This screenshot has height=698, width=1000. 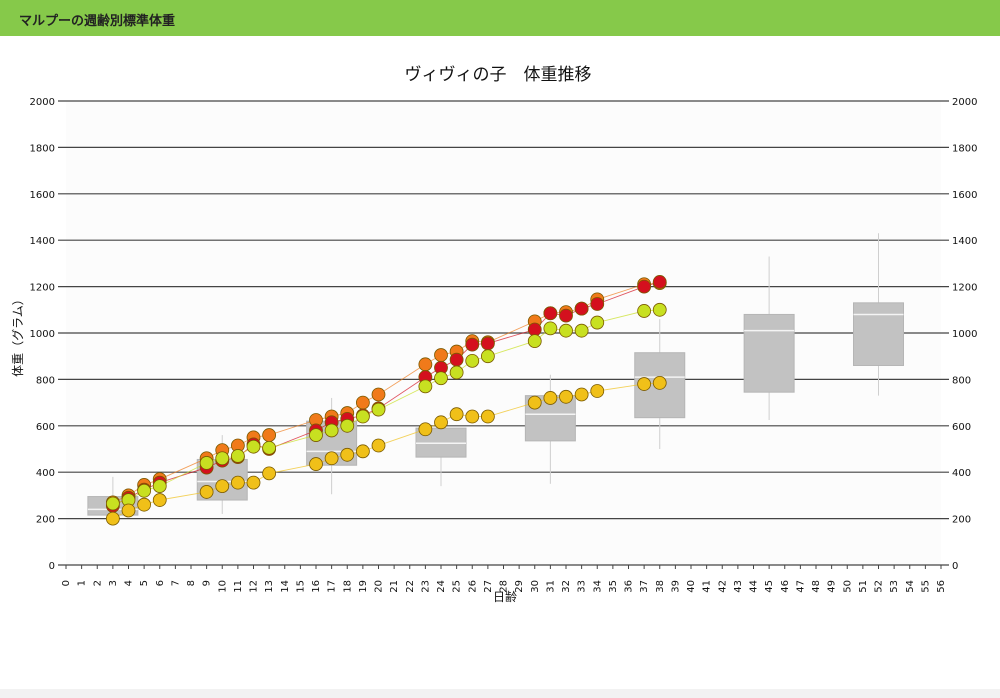 What do you see at coordinates (505, 596) in the screenshot?
I see `x-axis-label: 日齢` at bounding box center [505, 596].